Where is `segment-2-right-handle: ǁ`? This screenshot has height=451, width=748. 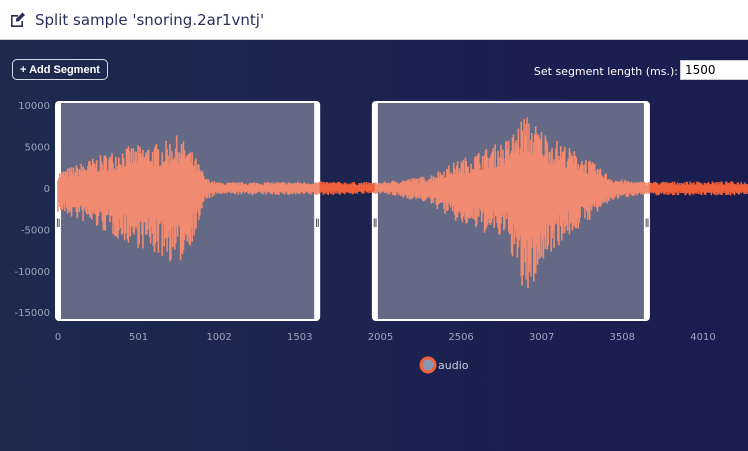 segment-2-right-handle: ǁ is located at coordinates (647, 223).